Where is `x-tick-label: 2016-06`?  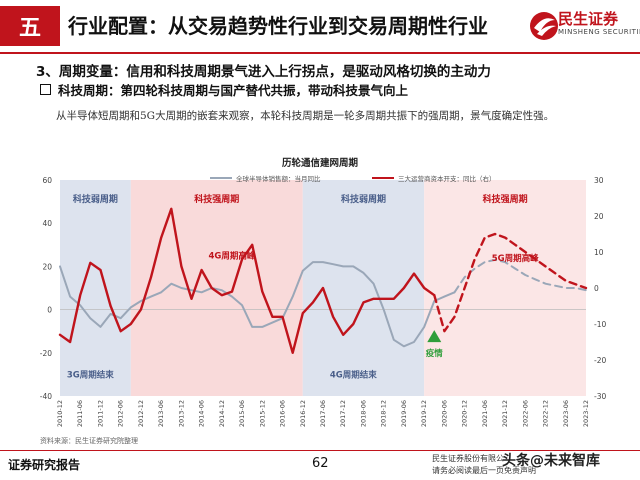 x-tick-label: 2016-06 is located at coordinates (283, 413).